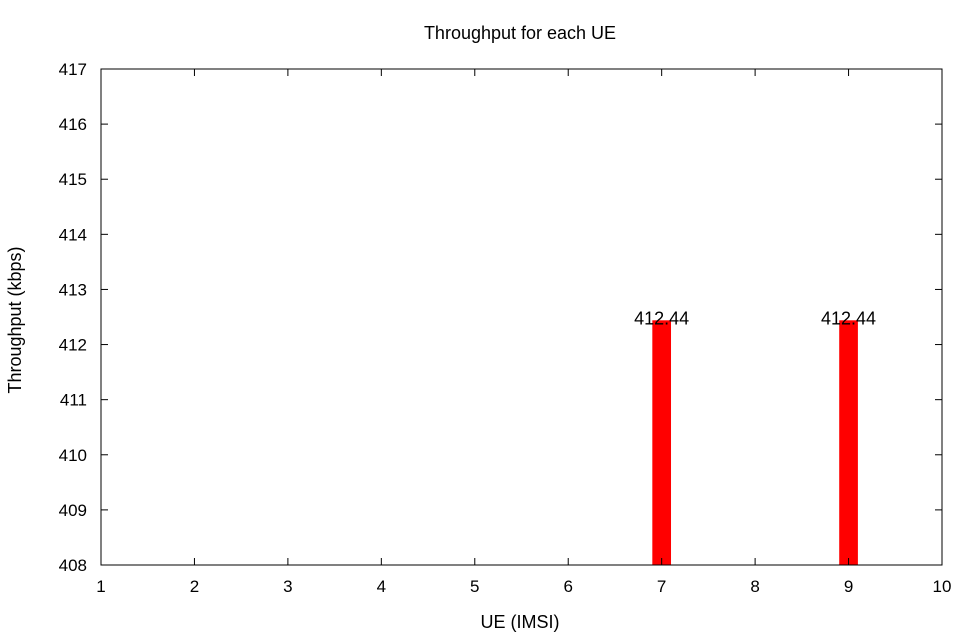  Describe the element at coordinates (73, 400) in the screenshot. I see `y-tick-label: 411` at that location.